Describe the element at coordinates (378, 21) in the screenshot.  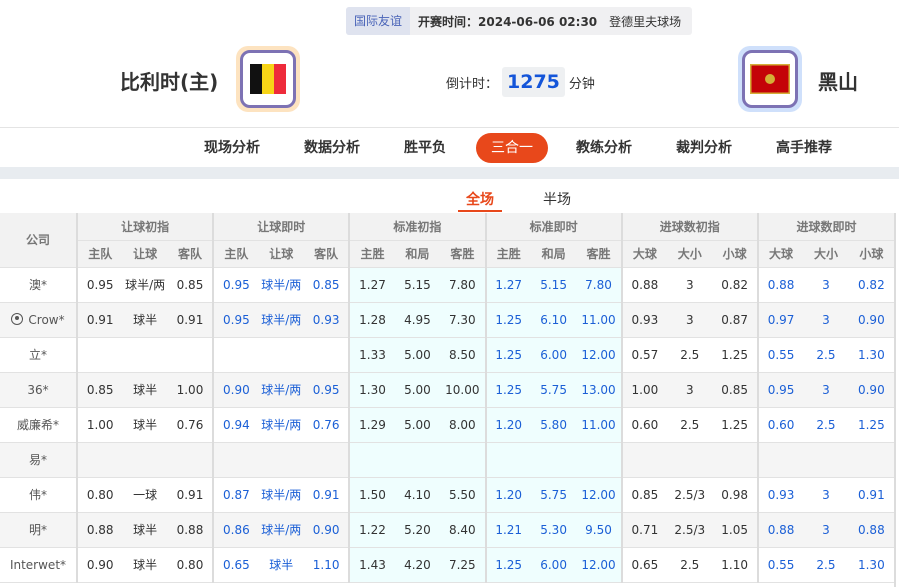
I see `league-badge: 国际友谊` at that location.